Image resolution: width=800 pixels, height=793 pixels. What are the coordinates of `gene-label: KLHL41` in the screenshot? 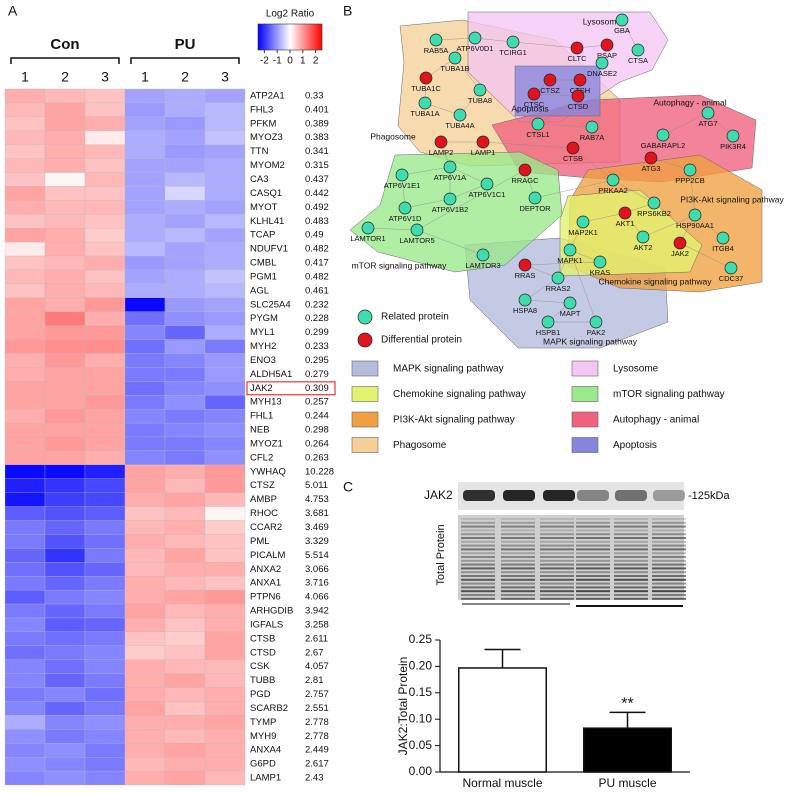 It's located at (267, 221).